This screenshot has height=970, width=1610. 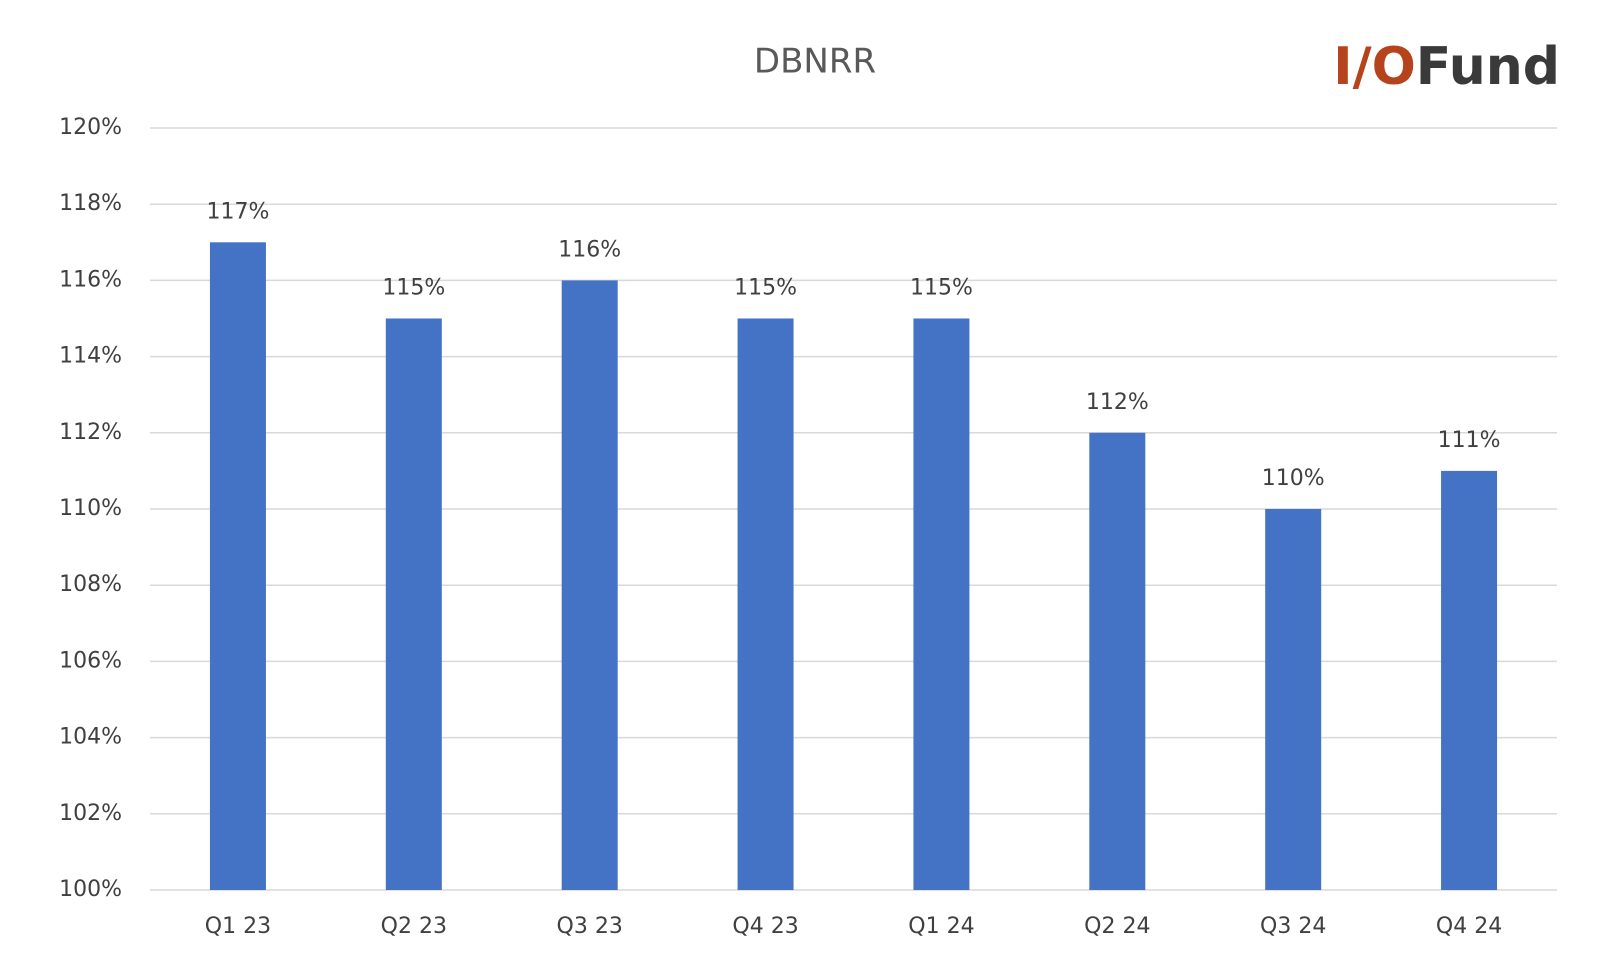 What do you see at coordinates (90, 127) in the screenshot?
I see `y-tick-label: 120%` at bounding box center [90, 127].